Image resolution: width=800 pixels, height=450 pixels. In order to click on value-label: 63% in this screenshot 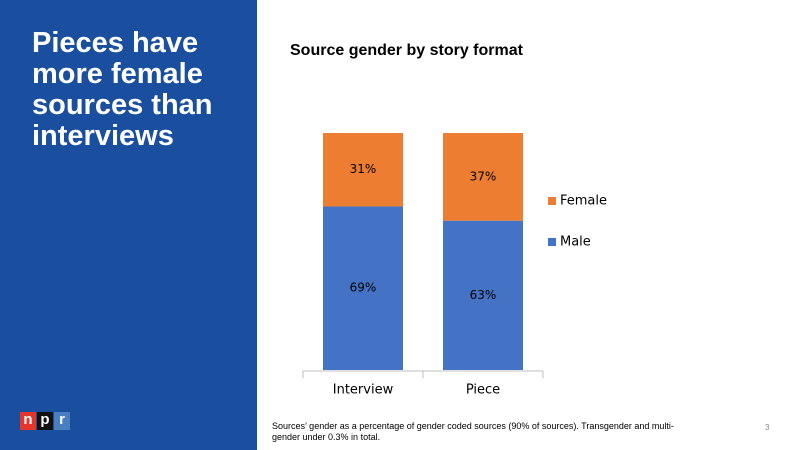, I will do `click(483, 295)`.